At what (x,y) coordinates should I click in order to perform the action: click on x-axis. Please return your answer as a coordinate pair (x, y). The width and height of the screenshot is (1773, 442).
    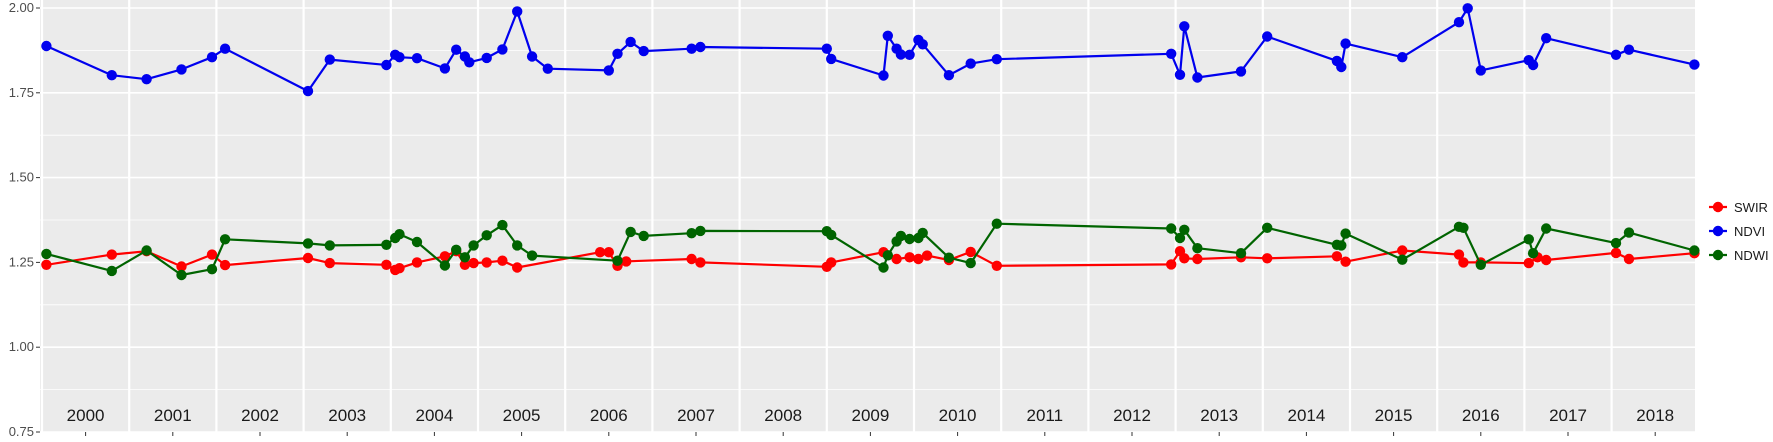
    Looking at the image, I should click on (870, 434).